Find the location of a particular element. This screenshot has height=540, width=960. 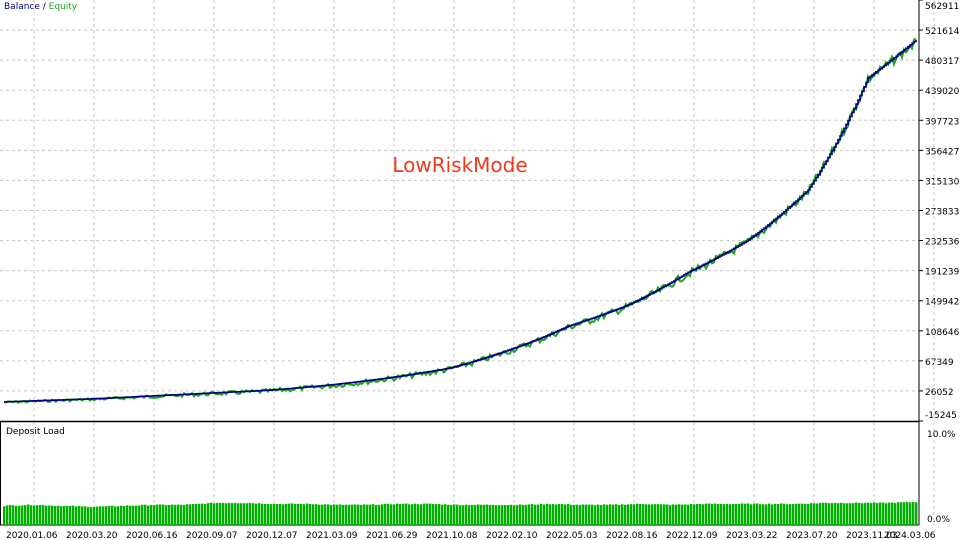

y-tick-label: 439020 is located at coordinates (942, 92).